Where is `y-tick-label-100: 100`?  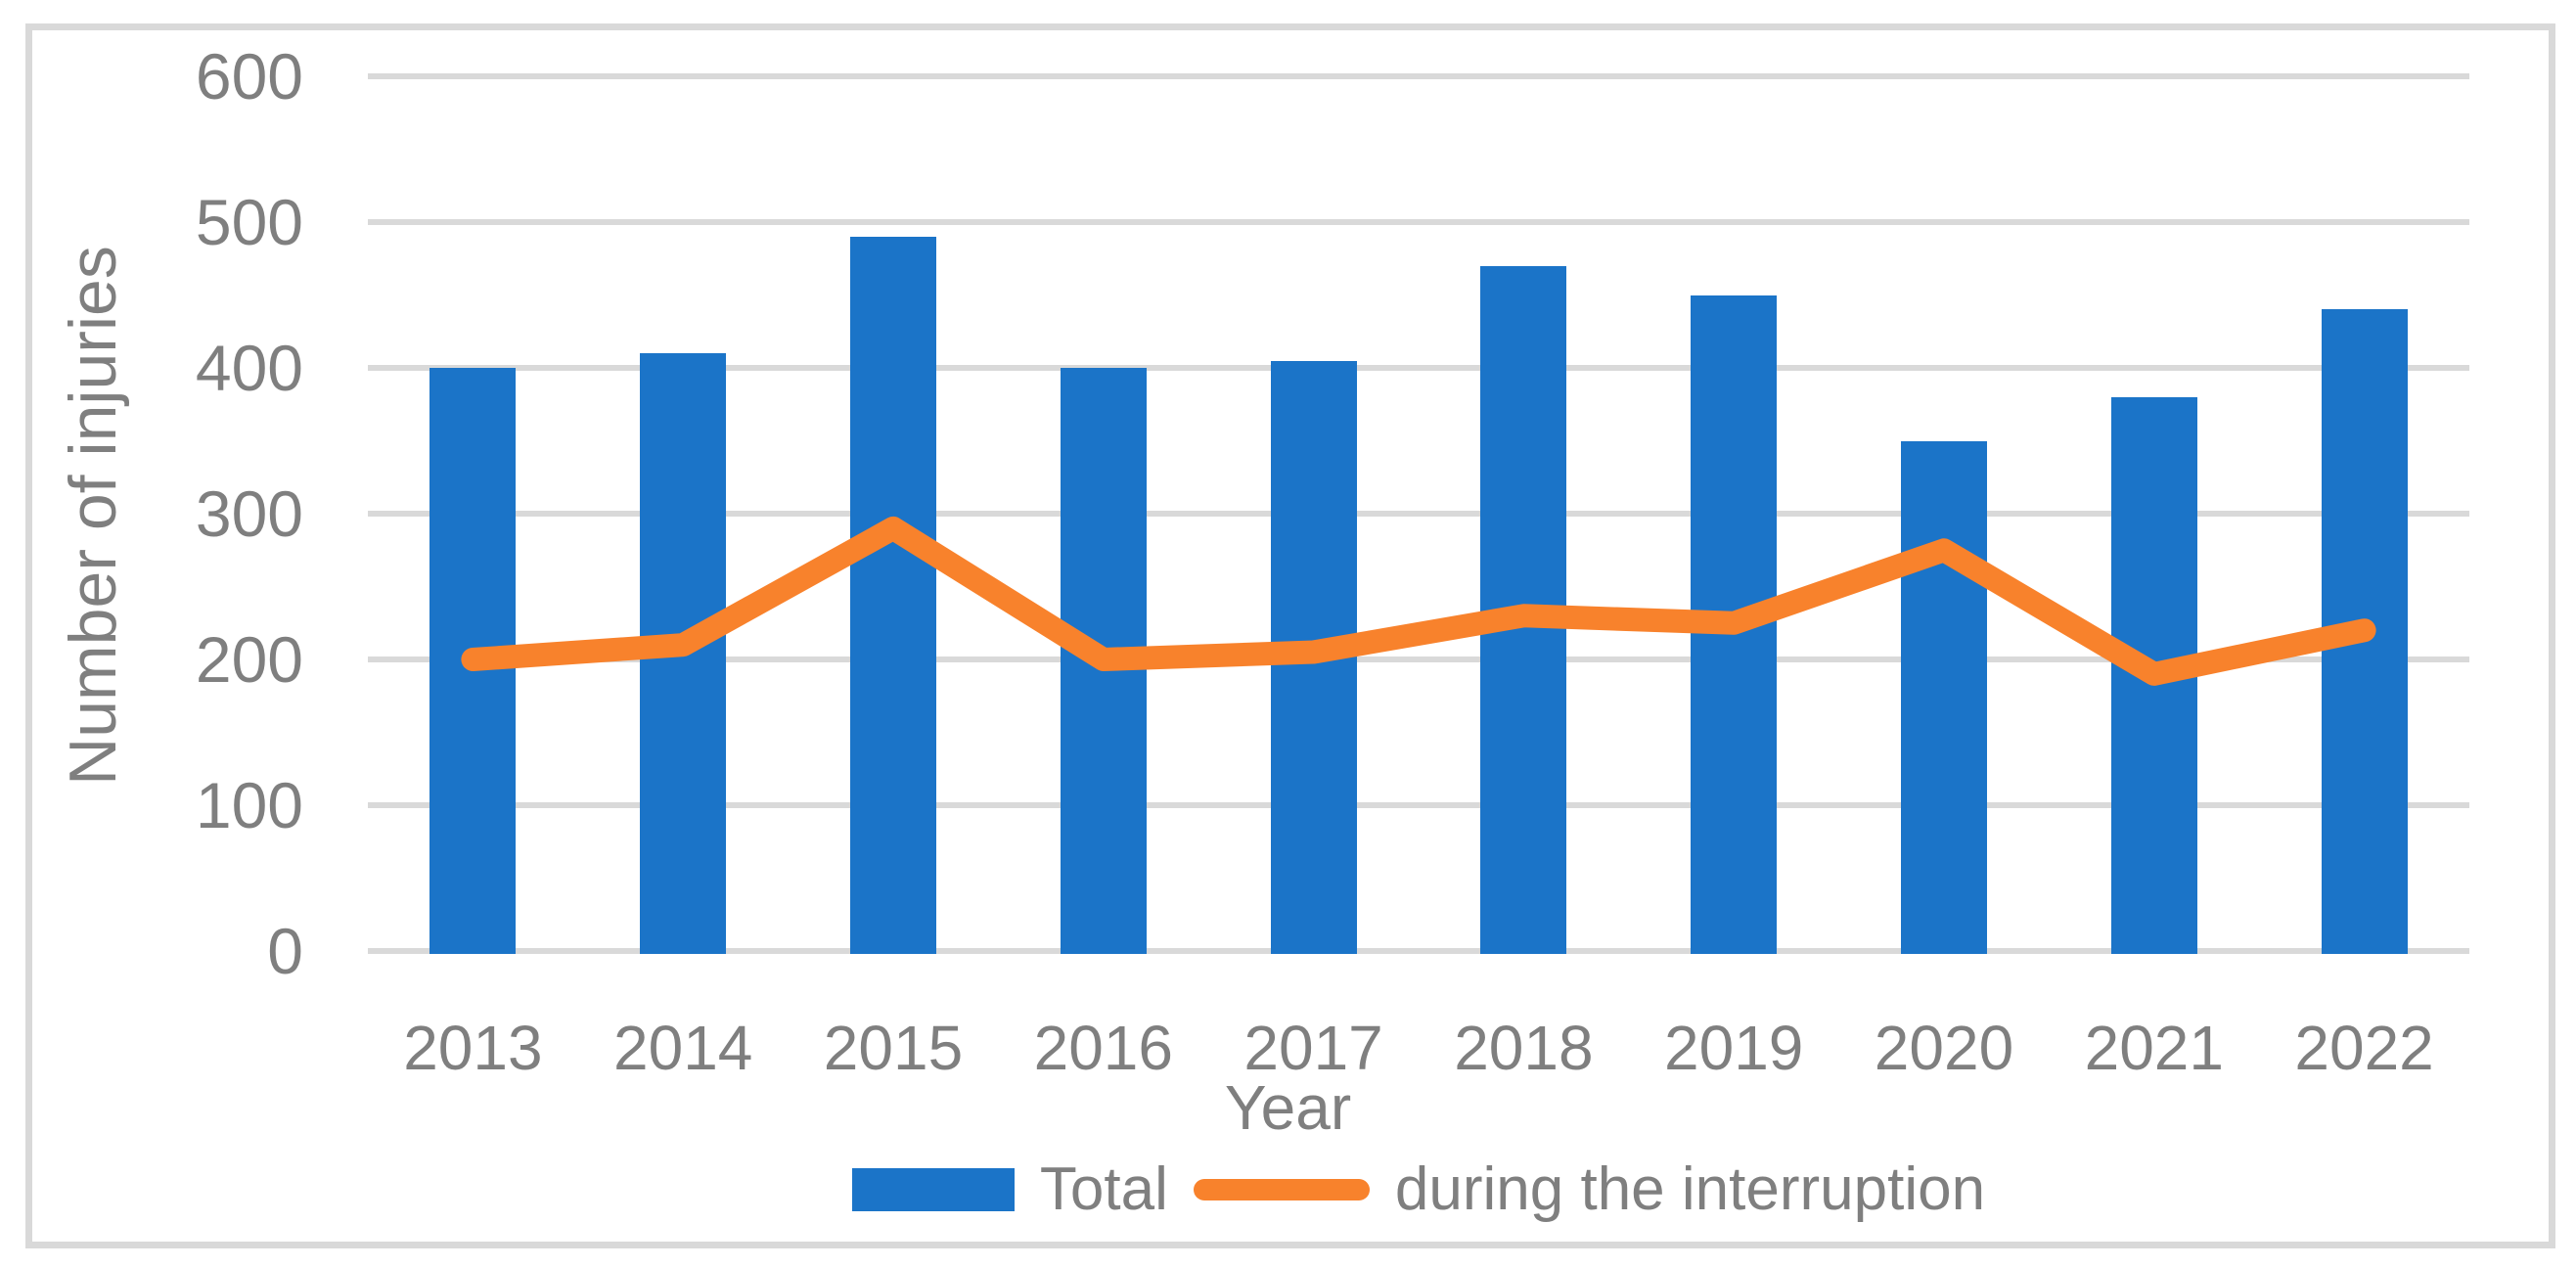 y-tick-label-100: 100 is located at coordinates (249, 805).